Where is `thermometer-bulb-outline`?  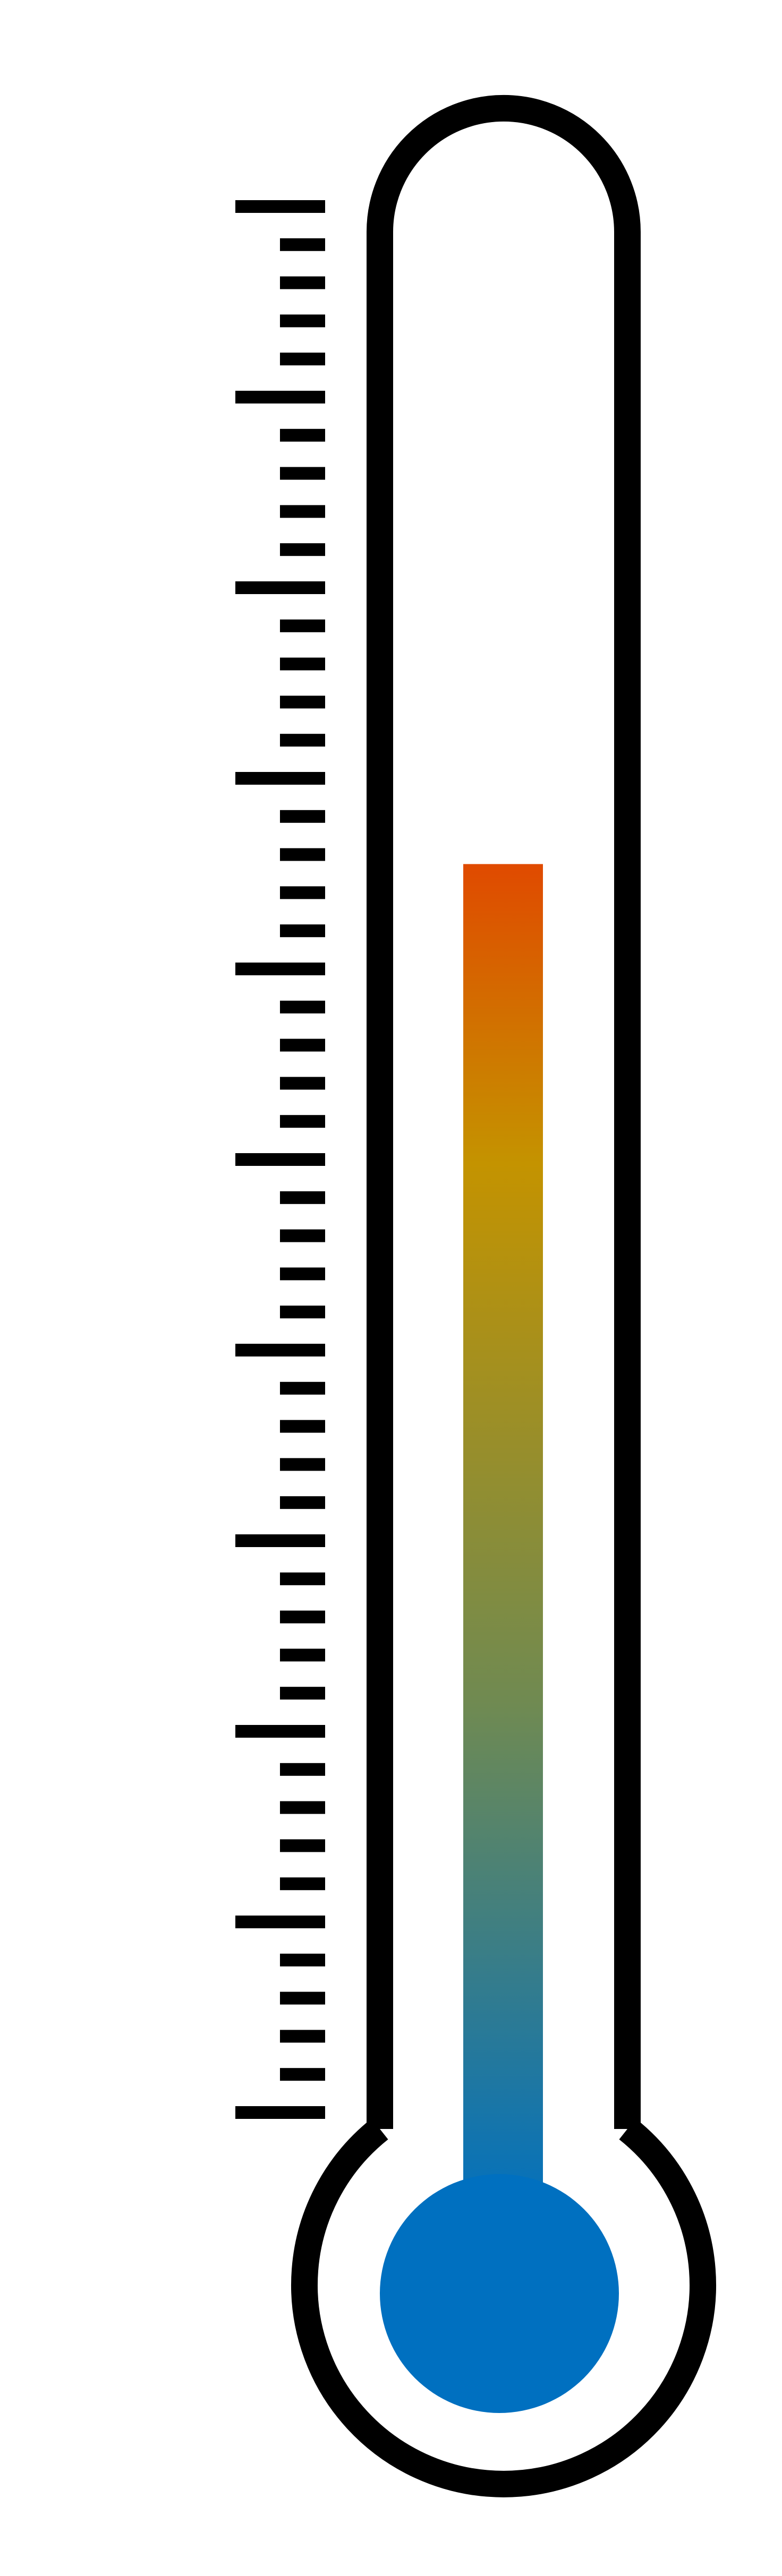 thermometer-bulb-outline is located at coordinates (503, 2308).